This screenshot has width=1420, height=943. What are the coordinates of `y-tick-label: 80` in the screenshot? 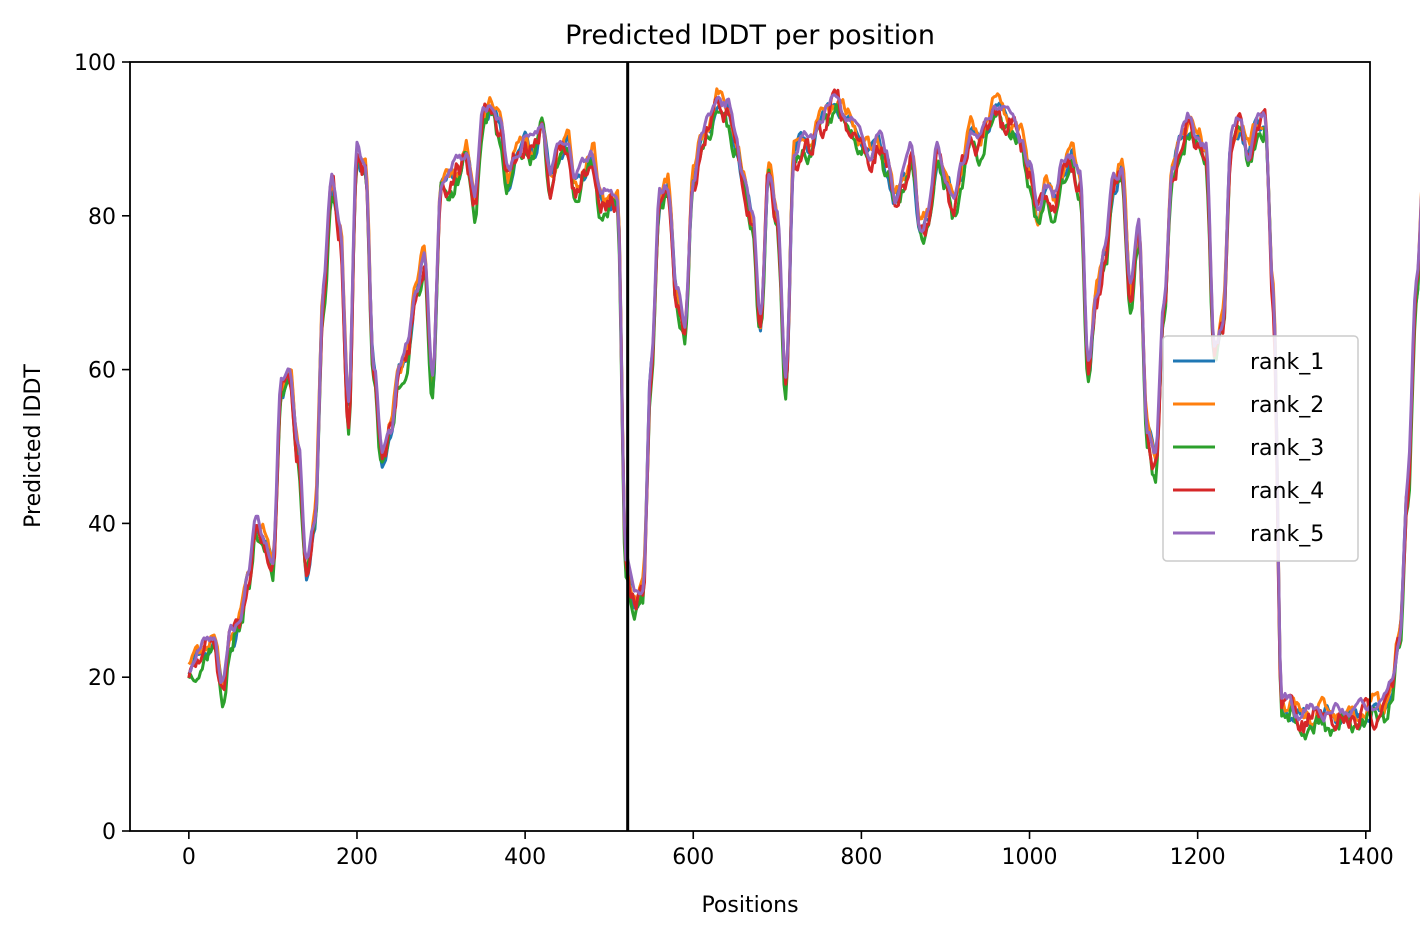 It's located at (102, 217).